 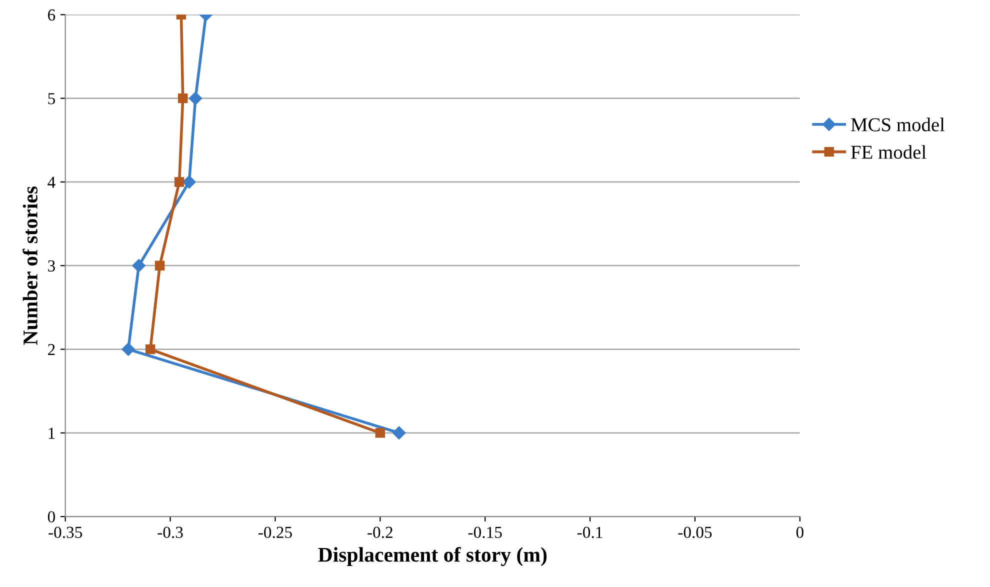 I want to click on x-tick-label: -0.3, so click(x=170, y=532).